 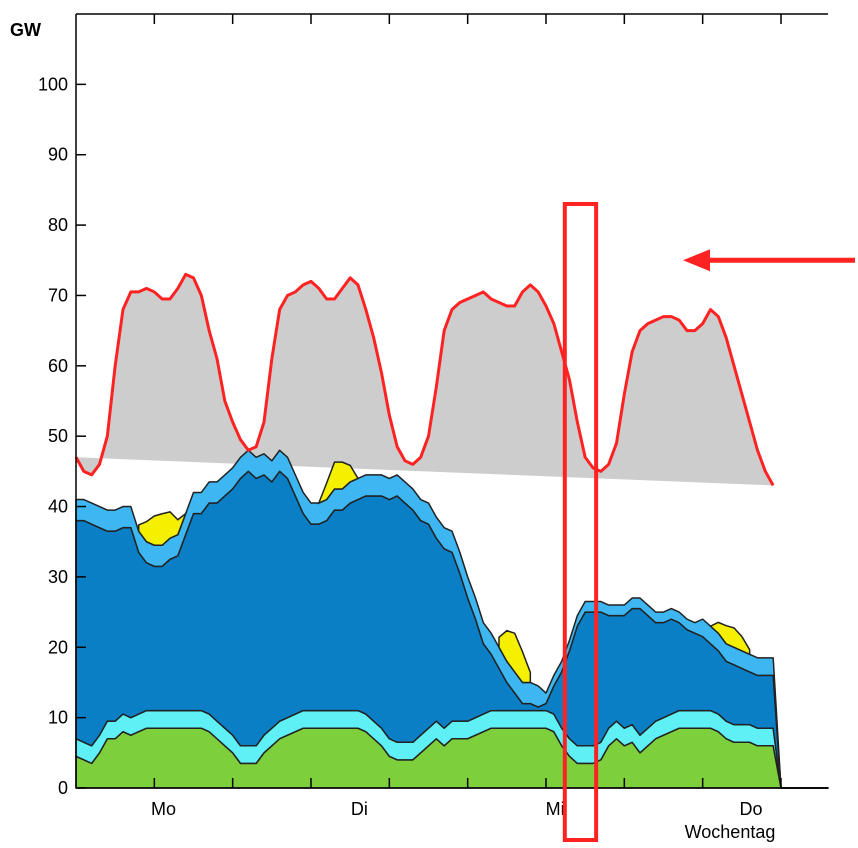 What do you see at coordinates (58, 647) in the screenshot?
I see `y-tick-label: 20` at bounding box center [58, 647].